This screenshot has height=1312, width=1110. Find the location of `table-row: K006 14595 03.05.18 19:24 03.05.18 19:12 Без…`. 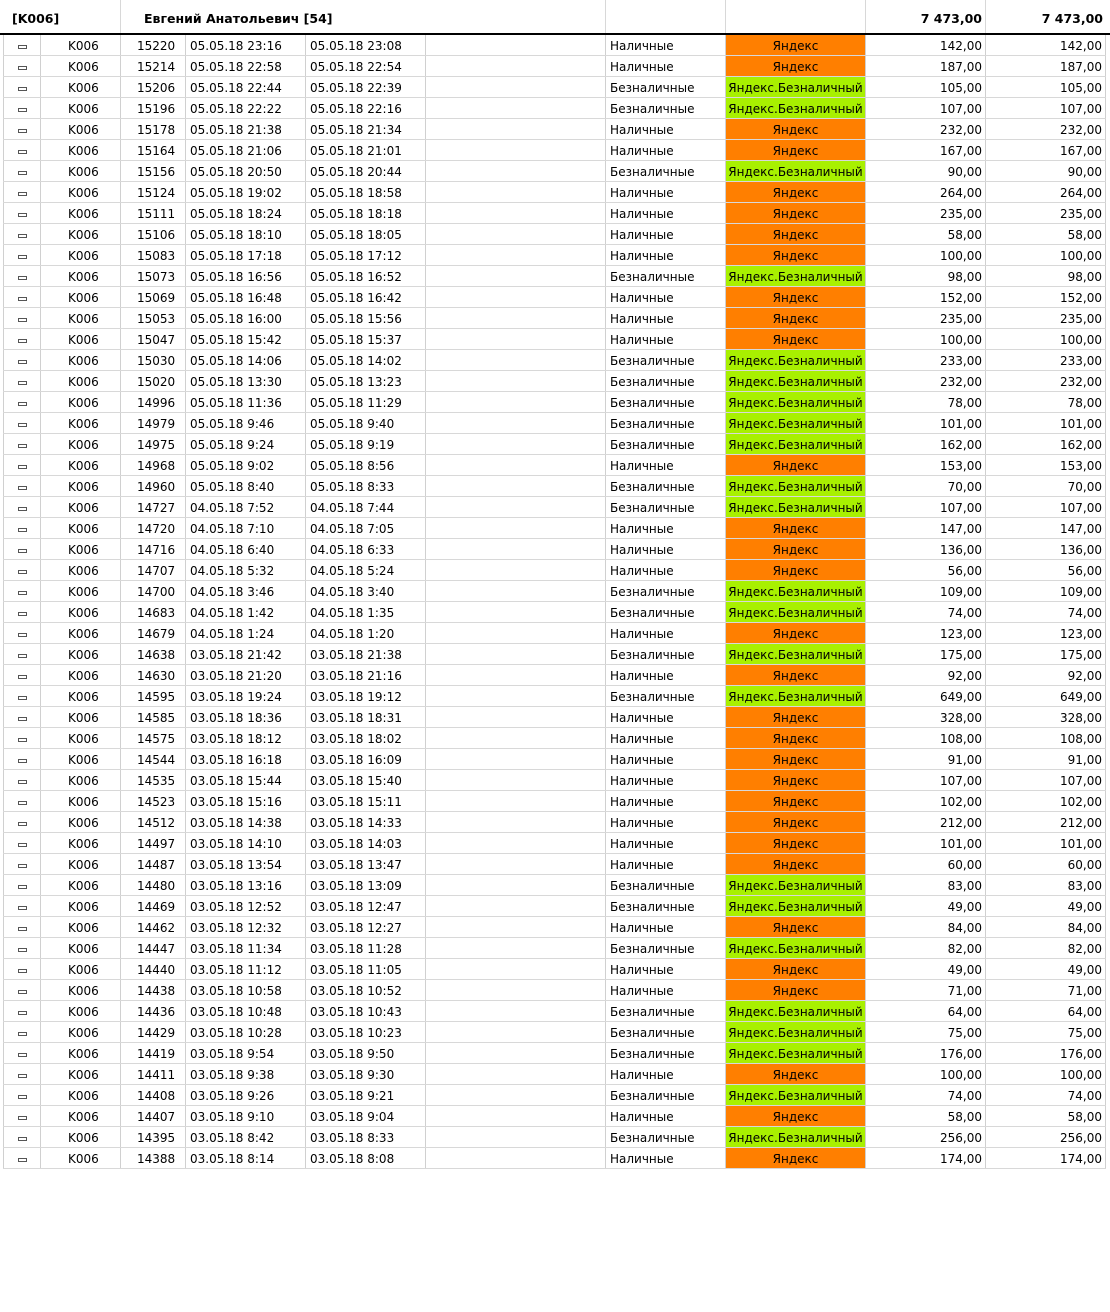

table-row: K006 14595 03.05.18 19:24 03.05.18 19:12 Без… is located at coordinates (554, 696).